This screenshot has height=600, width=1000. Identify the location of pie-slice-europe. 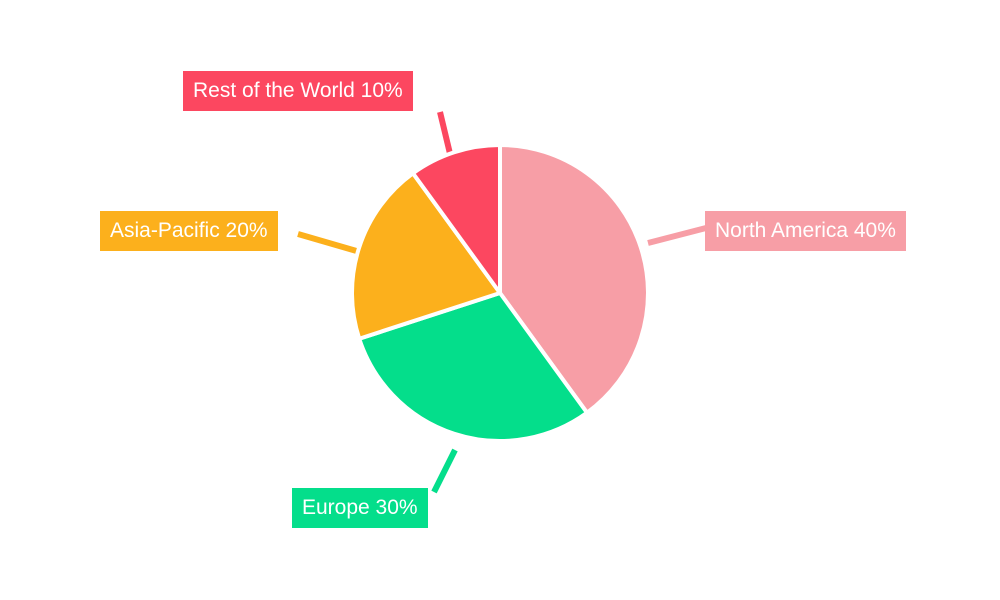
(473, 367).